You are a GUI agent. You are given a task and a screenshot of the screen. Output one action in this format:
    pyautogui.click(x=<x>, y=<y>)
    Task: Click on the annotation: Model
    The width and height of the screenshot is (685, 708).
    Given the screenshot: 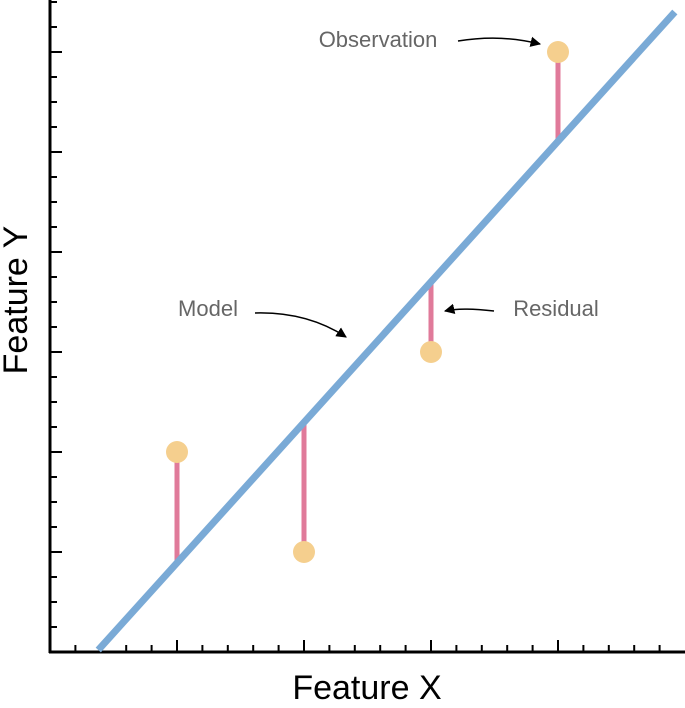 What is the action you would take?
    pyautogui.click(x=208, y=308)
    